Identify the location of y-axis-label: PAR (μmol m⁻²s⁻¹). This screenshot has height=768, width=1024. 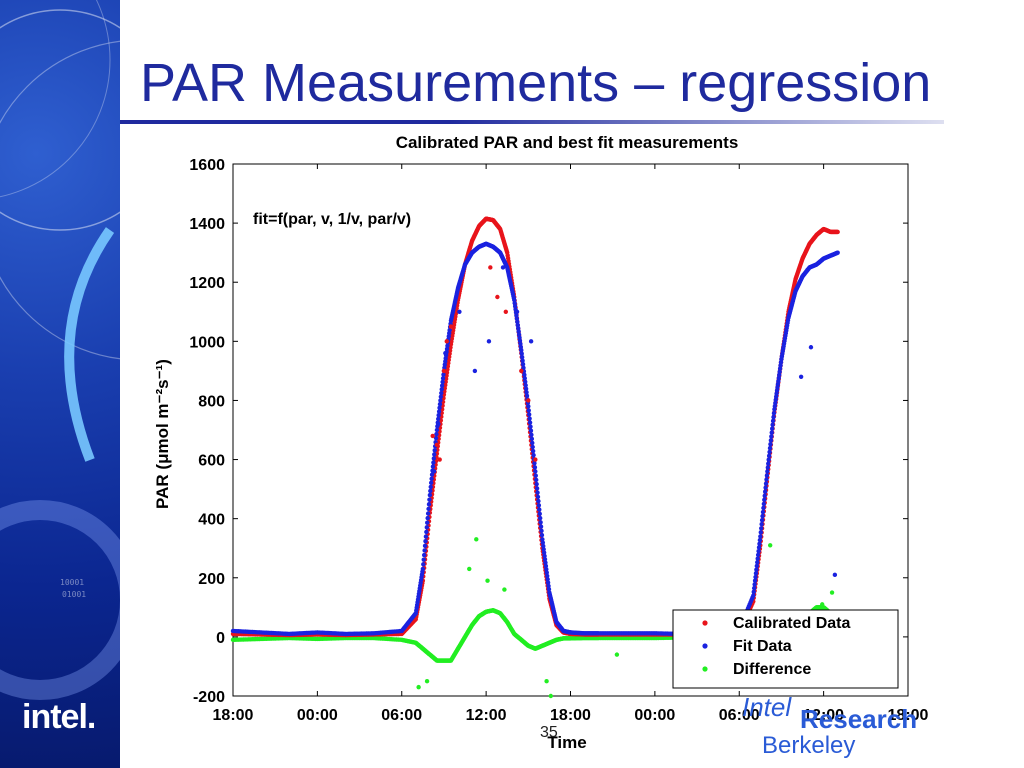
(162, 434).